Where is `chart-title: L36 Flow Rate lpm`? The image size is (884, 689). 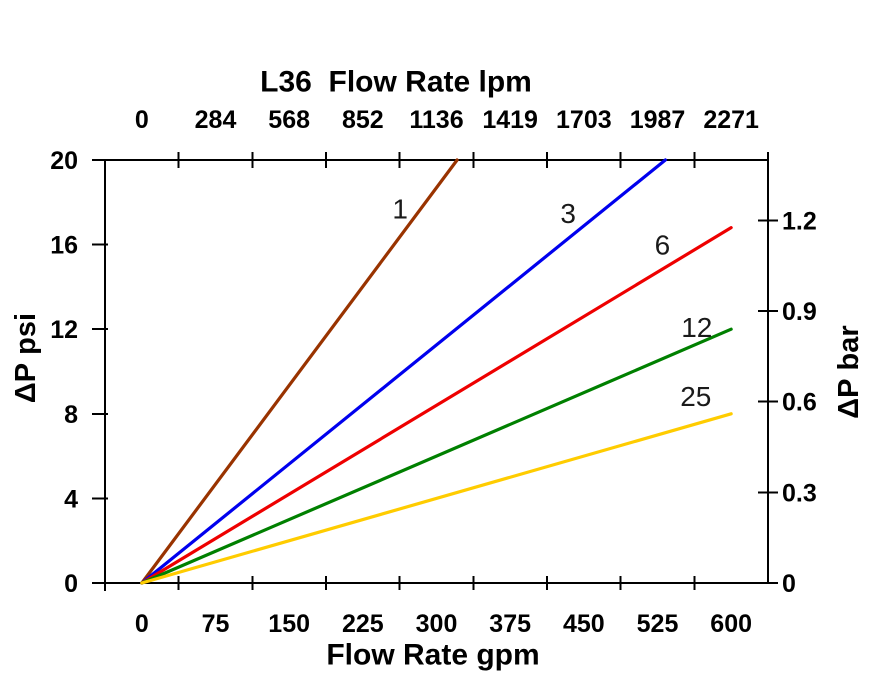
chart-title: L36 Flow Rate lpm is located at coordinates (396, 82).